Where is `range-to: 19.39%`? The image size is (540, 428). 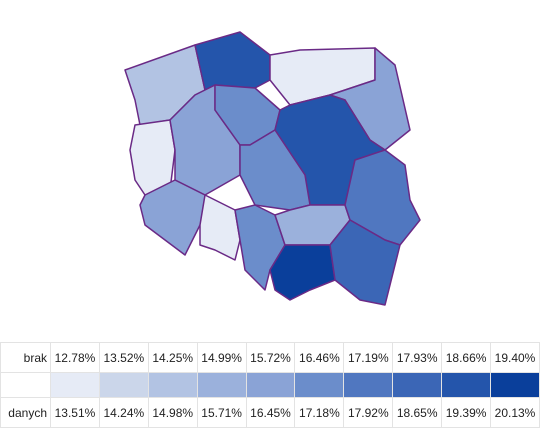 range-to: 19.39% is located at coordinates (466, 412).